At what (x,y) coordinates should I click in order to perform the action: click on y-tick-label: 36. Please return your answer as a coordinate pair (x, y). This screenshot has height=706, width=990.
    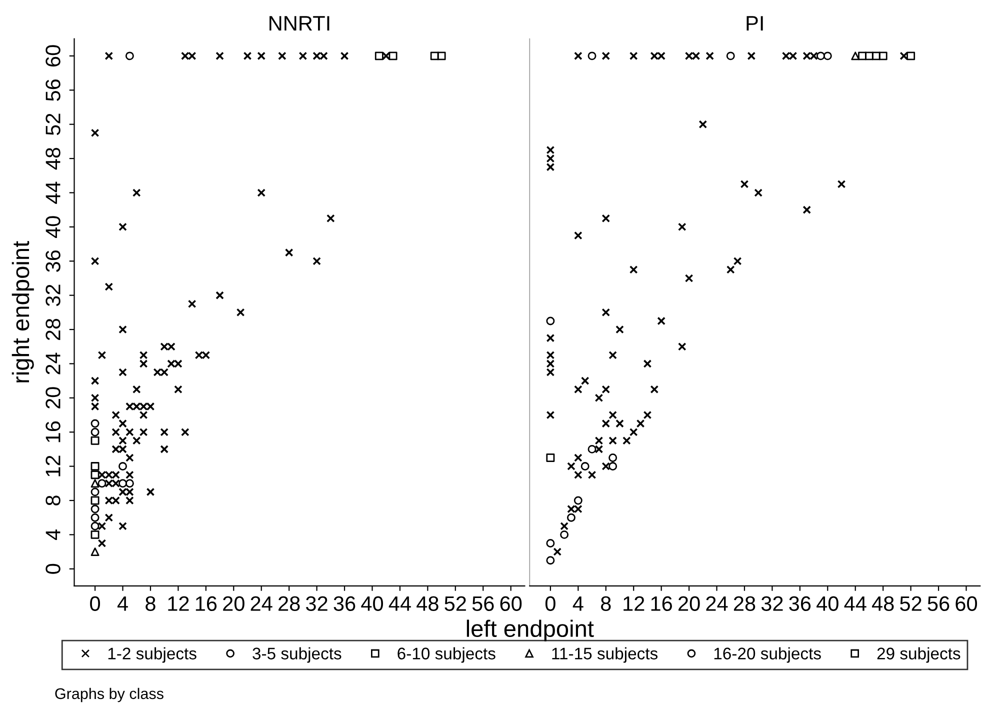
    Looking at the image, I should click on (53, 261).